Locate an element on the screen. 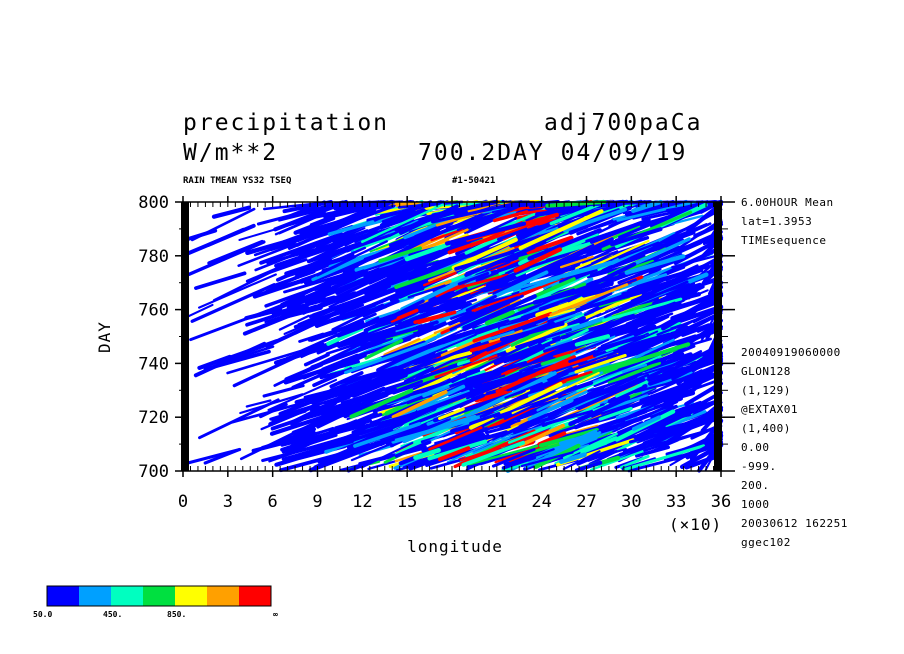  x-tick-label: 36 is located at coordinates (721, 502).